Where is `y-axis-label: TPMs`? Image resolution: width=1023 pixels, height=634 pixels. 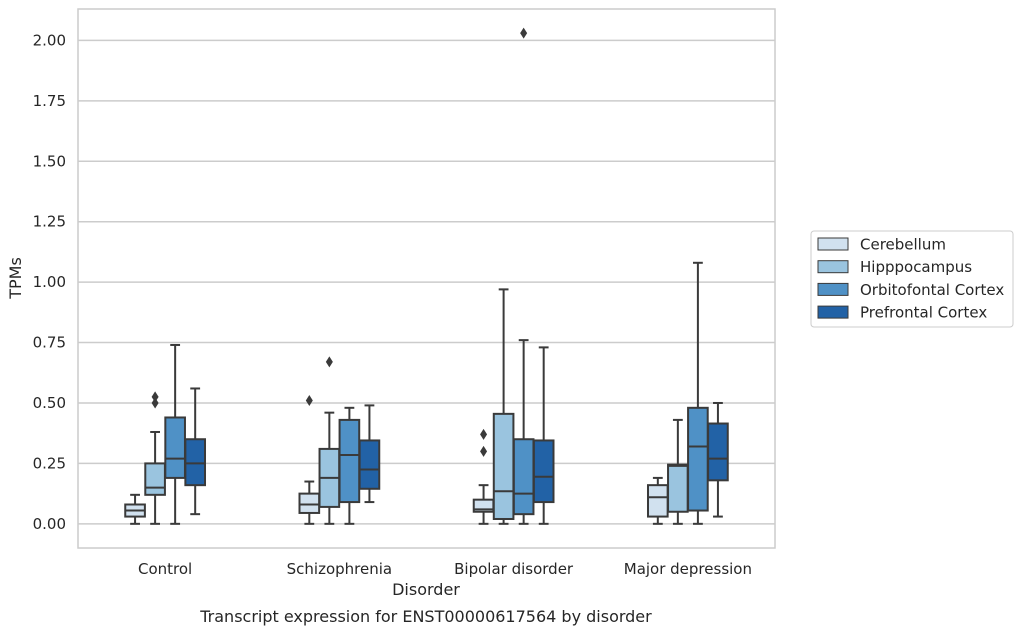 y-axis-label: TPMs is located at coordinates (15, 278).